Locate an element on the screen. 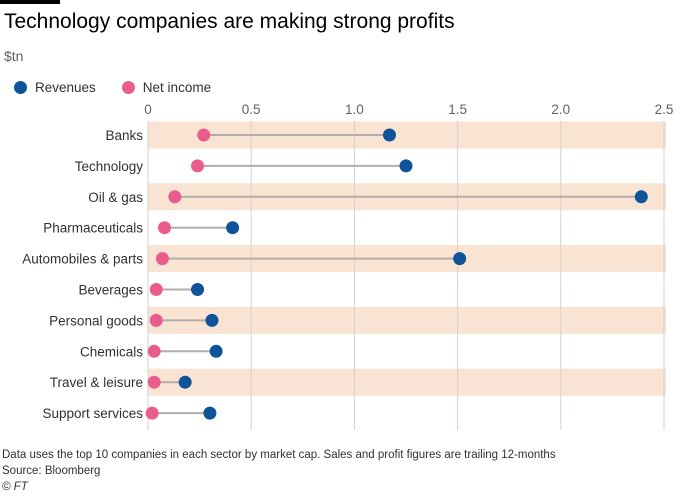 The image size is (700, 500). legend-item-revenues: Revenues is located at coordinates (55, 87).